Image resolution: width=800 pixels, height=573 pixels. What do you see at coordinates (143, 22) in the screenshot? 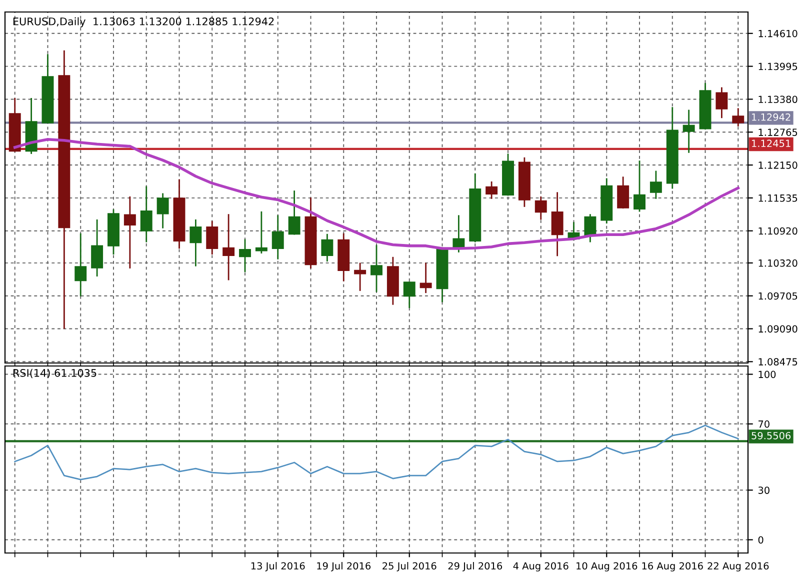
I see `chart-title: EURUSD,Daily 1.13063 1.13200 1.12885 1.12942` at bounding box center [143, 22].